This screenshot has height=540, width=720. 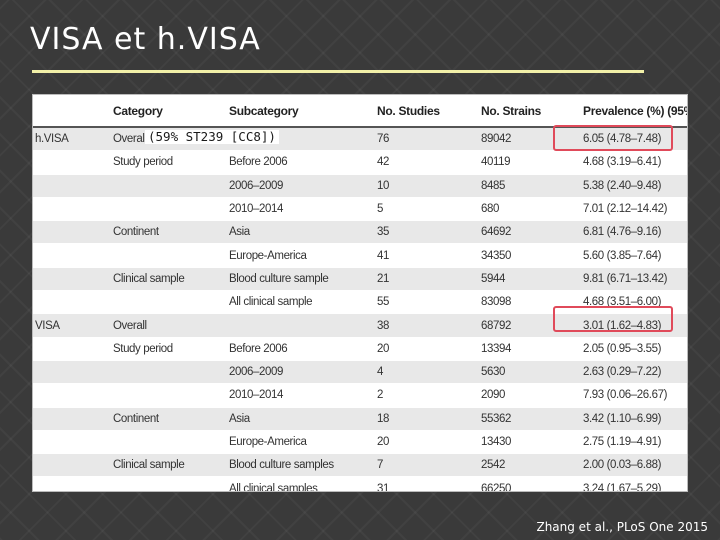 I want to click on cell-no-strains: 34350, so click(x=526, y=255).